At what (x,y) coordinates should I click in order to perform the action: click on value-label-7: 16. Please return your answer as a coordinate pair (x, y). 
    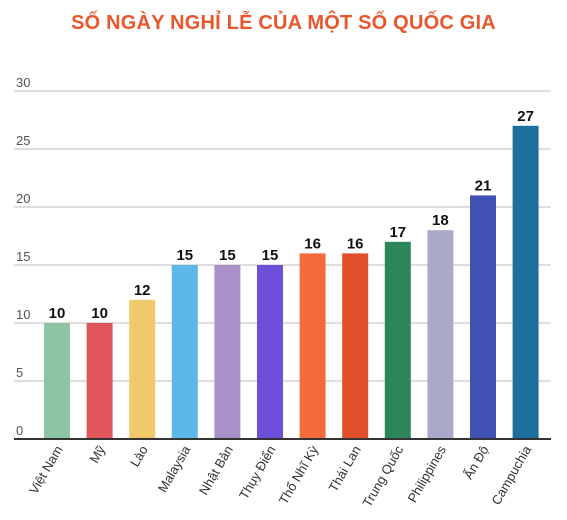
    Looking at the image, I should click on (355, 243).